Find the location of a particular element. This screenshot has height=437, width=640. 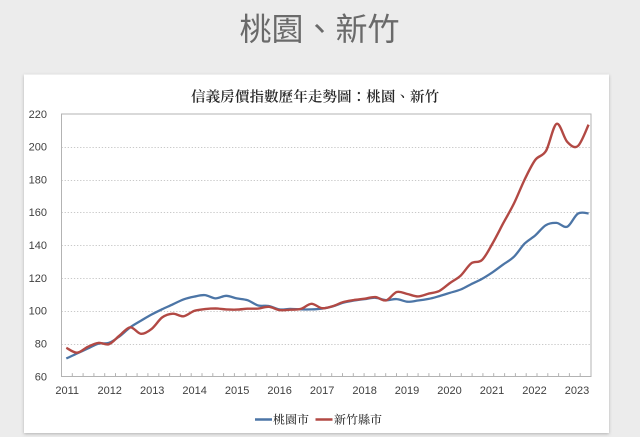

svg-text: 2015 is located at coordinates (237, 391).